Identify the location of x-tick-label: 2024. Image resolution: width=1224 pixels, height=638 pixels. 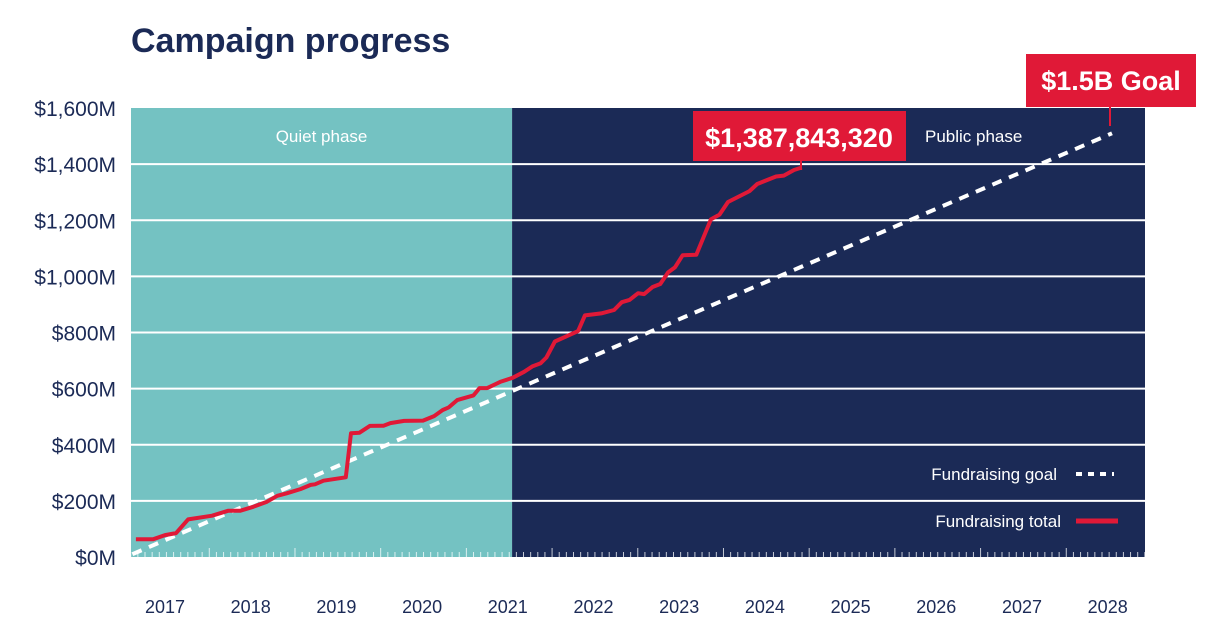
(765, 607).